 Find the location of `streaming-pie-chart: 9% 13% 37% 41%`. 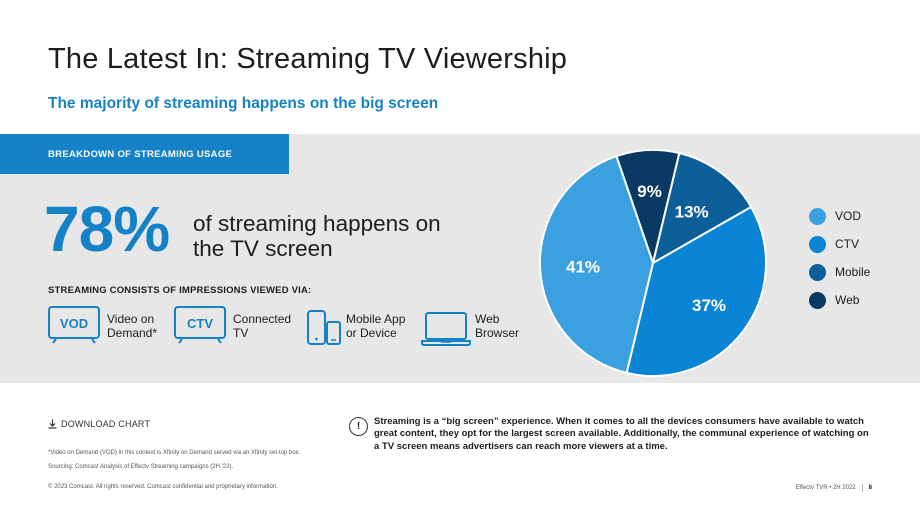

streaming-pie-chart: 9% 13% 37% 41% is located at coordinates (653, 263).